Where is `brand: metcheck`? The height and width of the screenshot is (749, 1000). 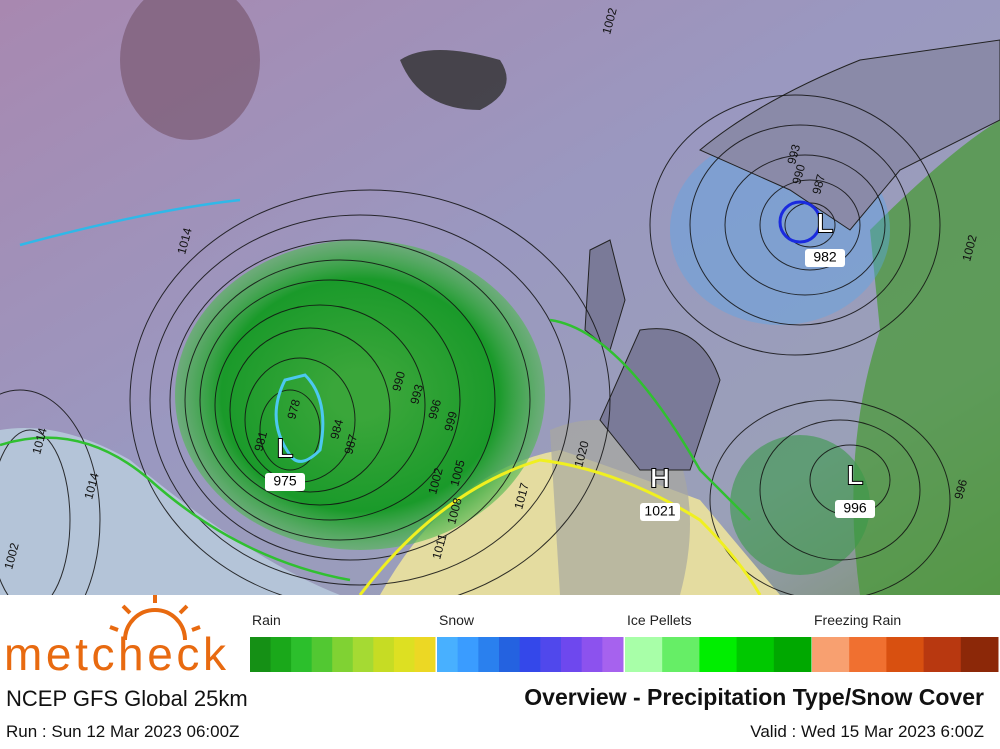 brand: metcheck is located at coordinates (115, 654).